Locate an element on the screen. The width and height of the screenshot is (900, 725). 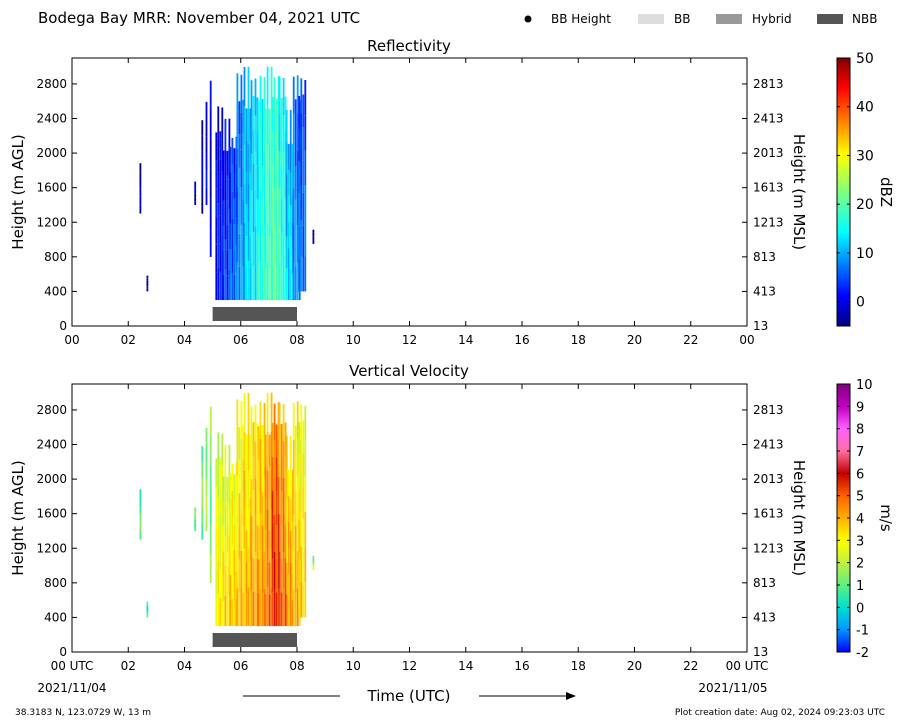
time-axis-arrowhead is located at coordinates (571, 696).